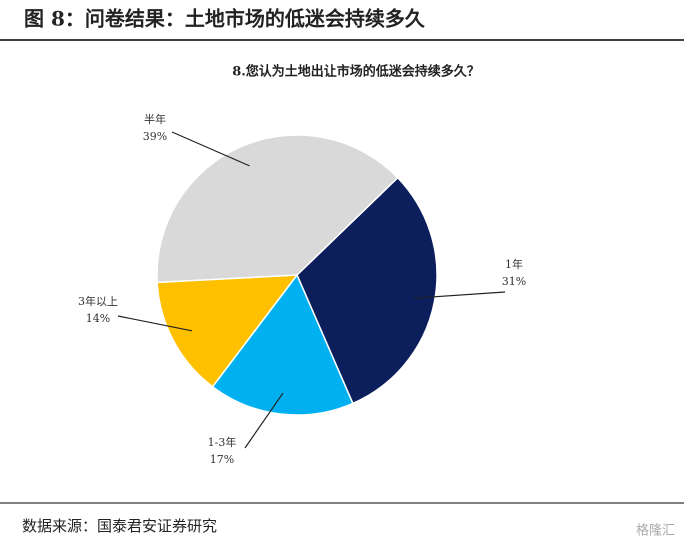 This screenshot has width=684, height=551. What do you see at coordinates (222, 459) in the screenshot?
I see `slice-value-label: 17%` at bounding box center [222, 459].